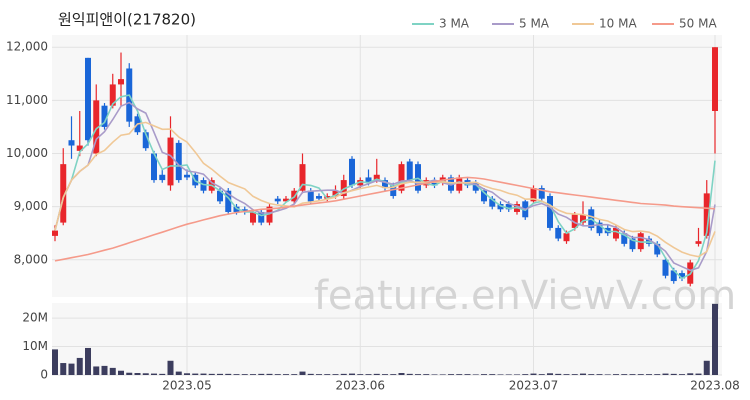 This screenshot has height=400, width=750. Describe the element at coordinates (534, 24) in the screenshot. I see `legend-label: 5 MA` at that location.